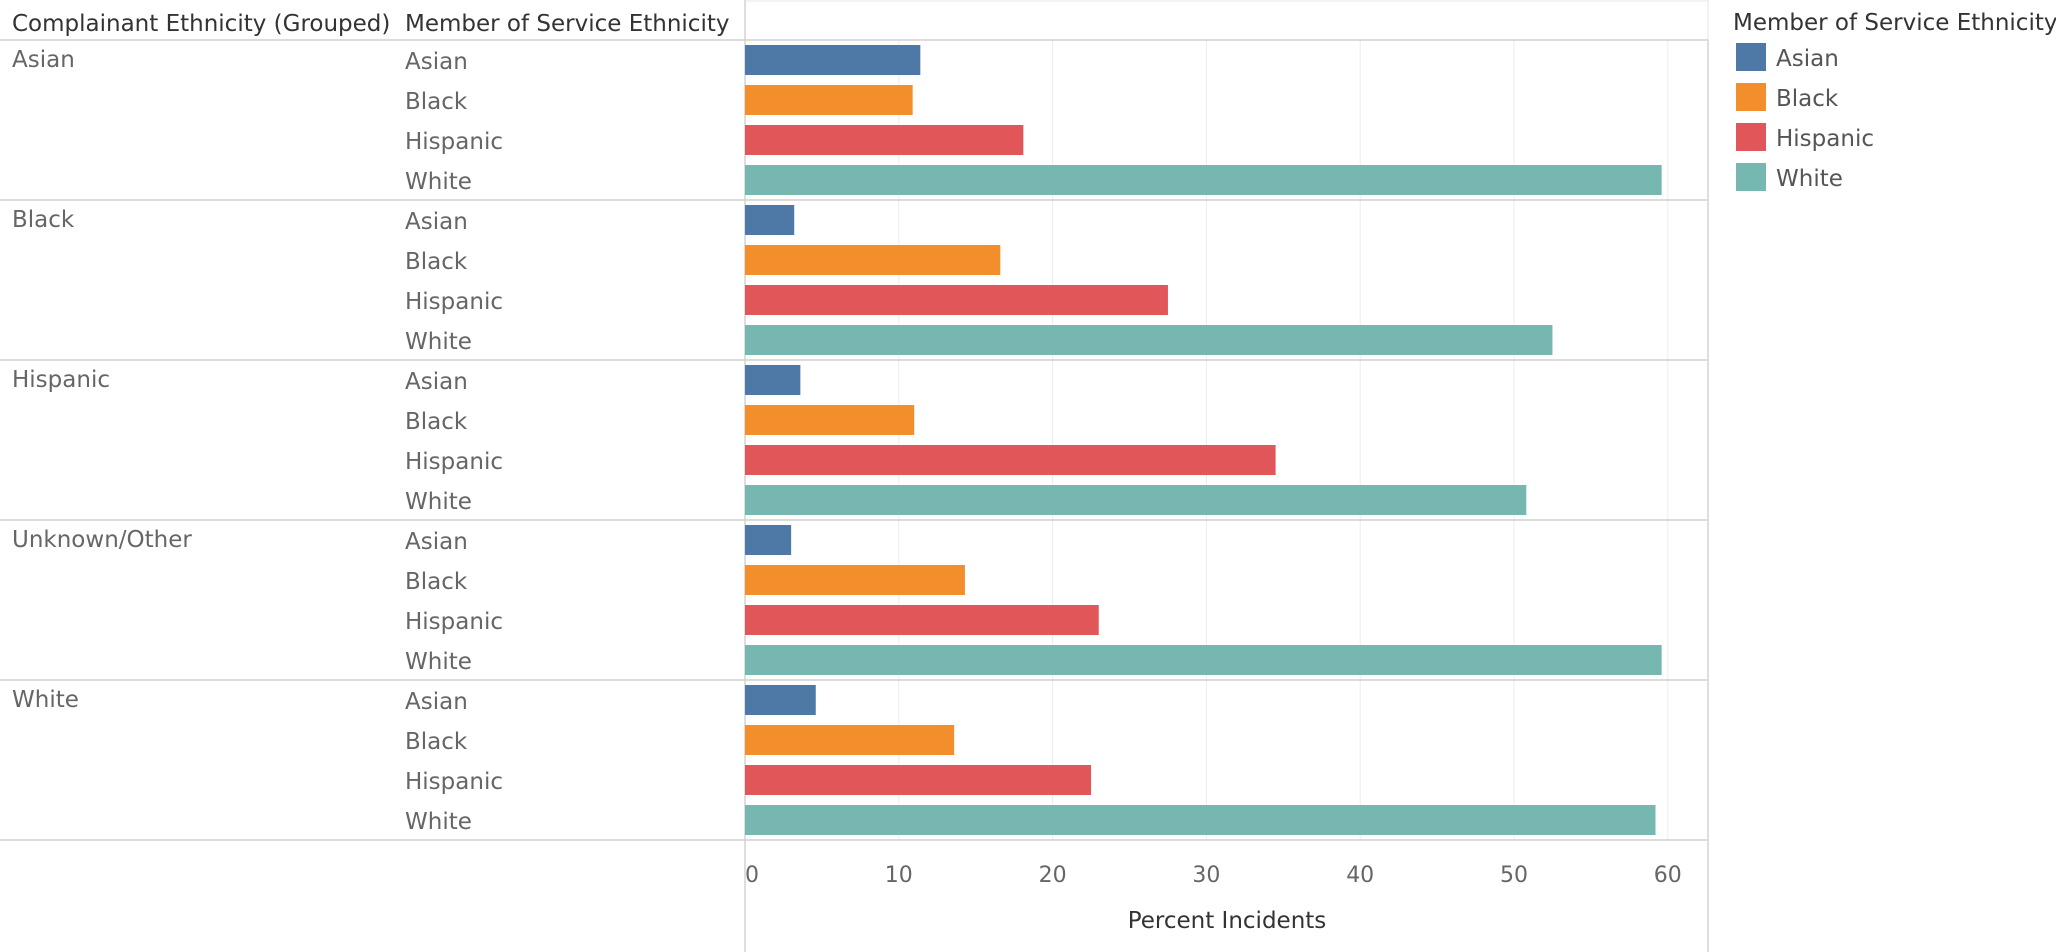 The width and height of the screenshot is (2056, 952). Describe the element at coordinates (45, 700) in the screenshot. I see `group-label: White` at that location.